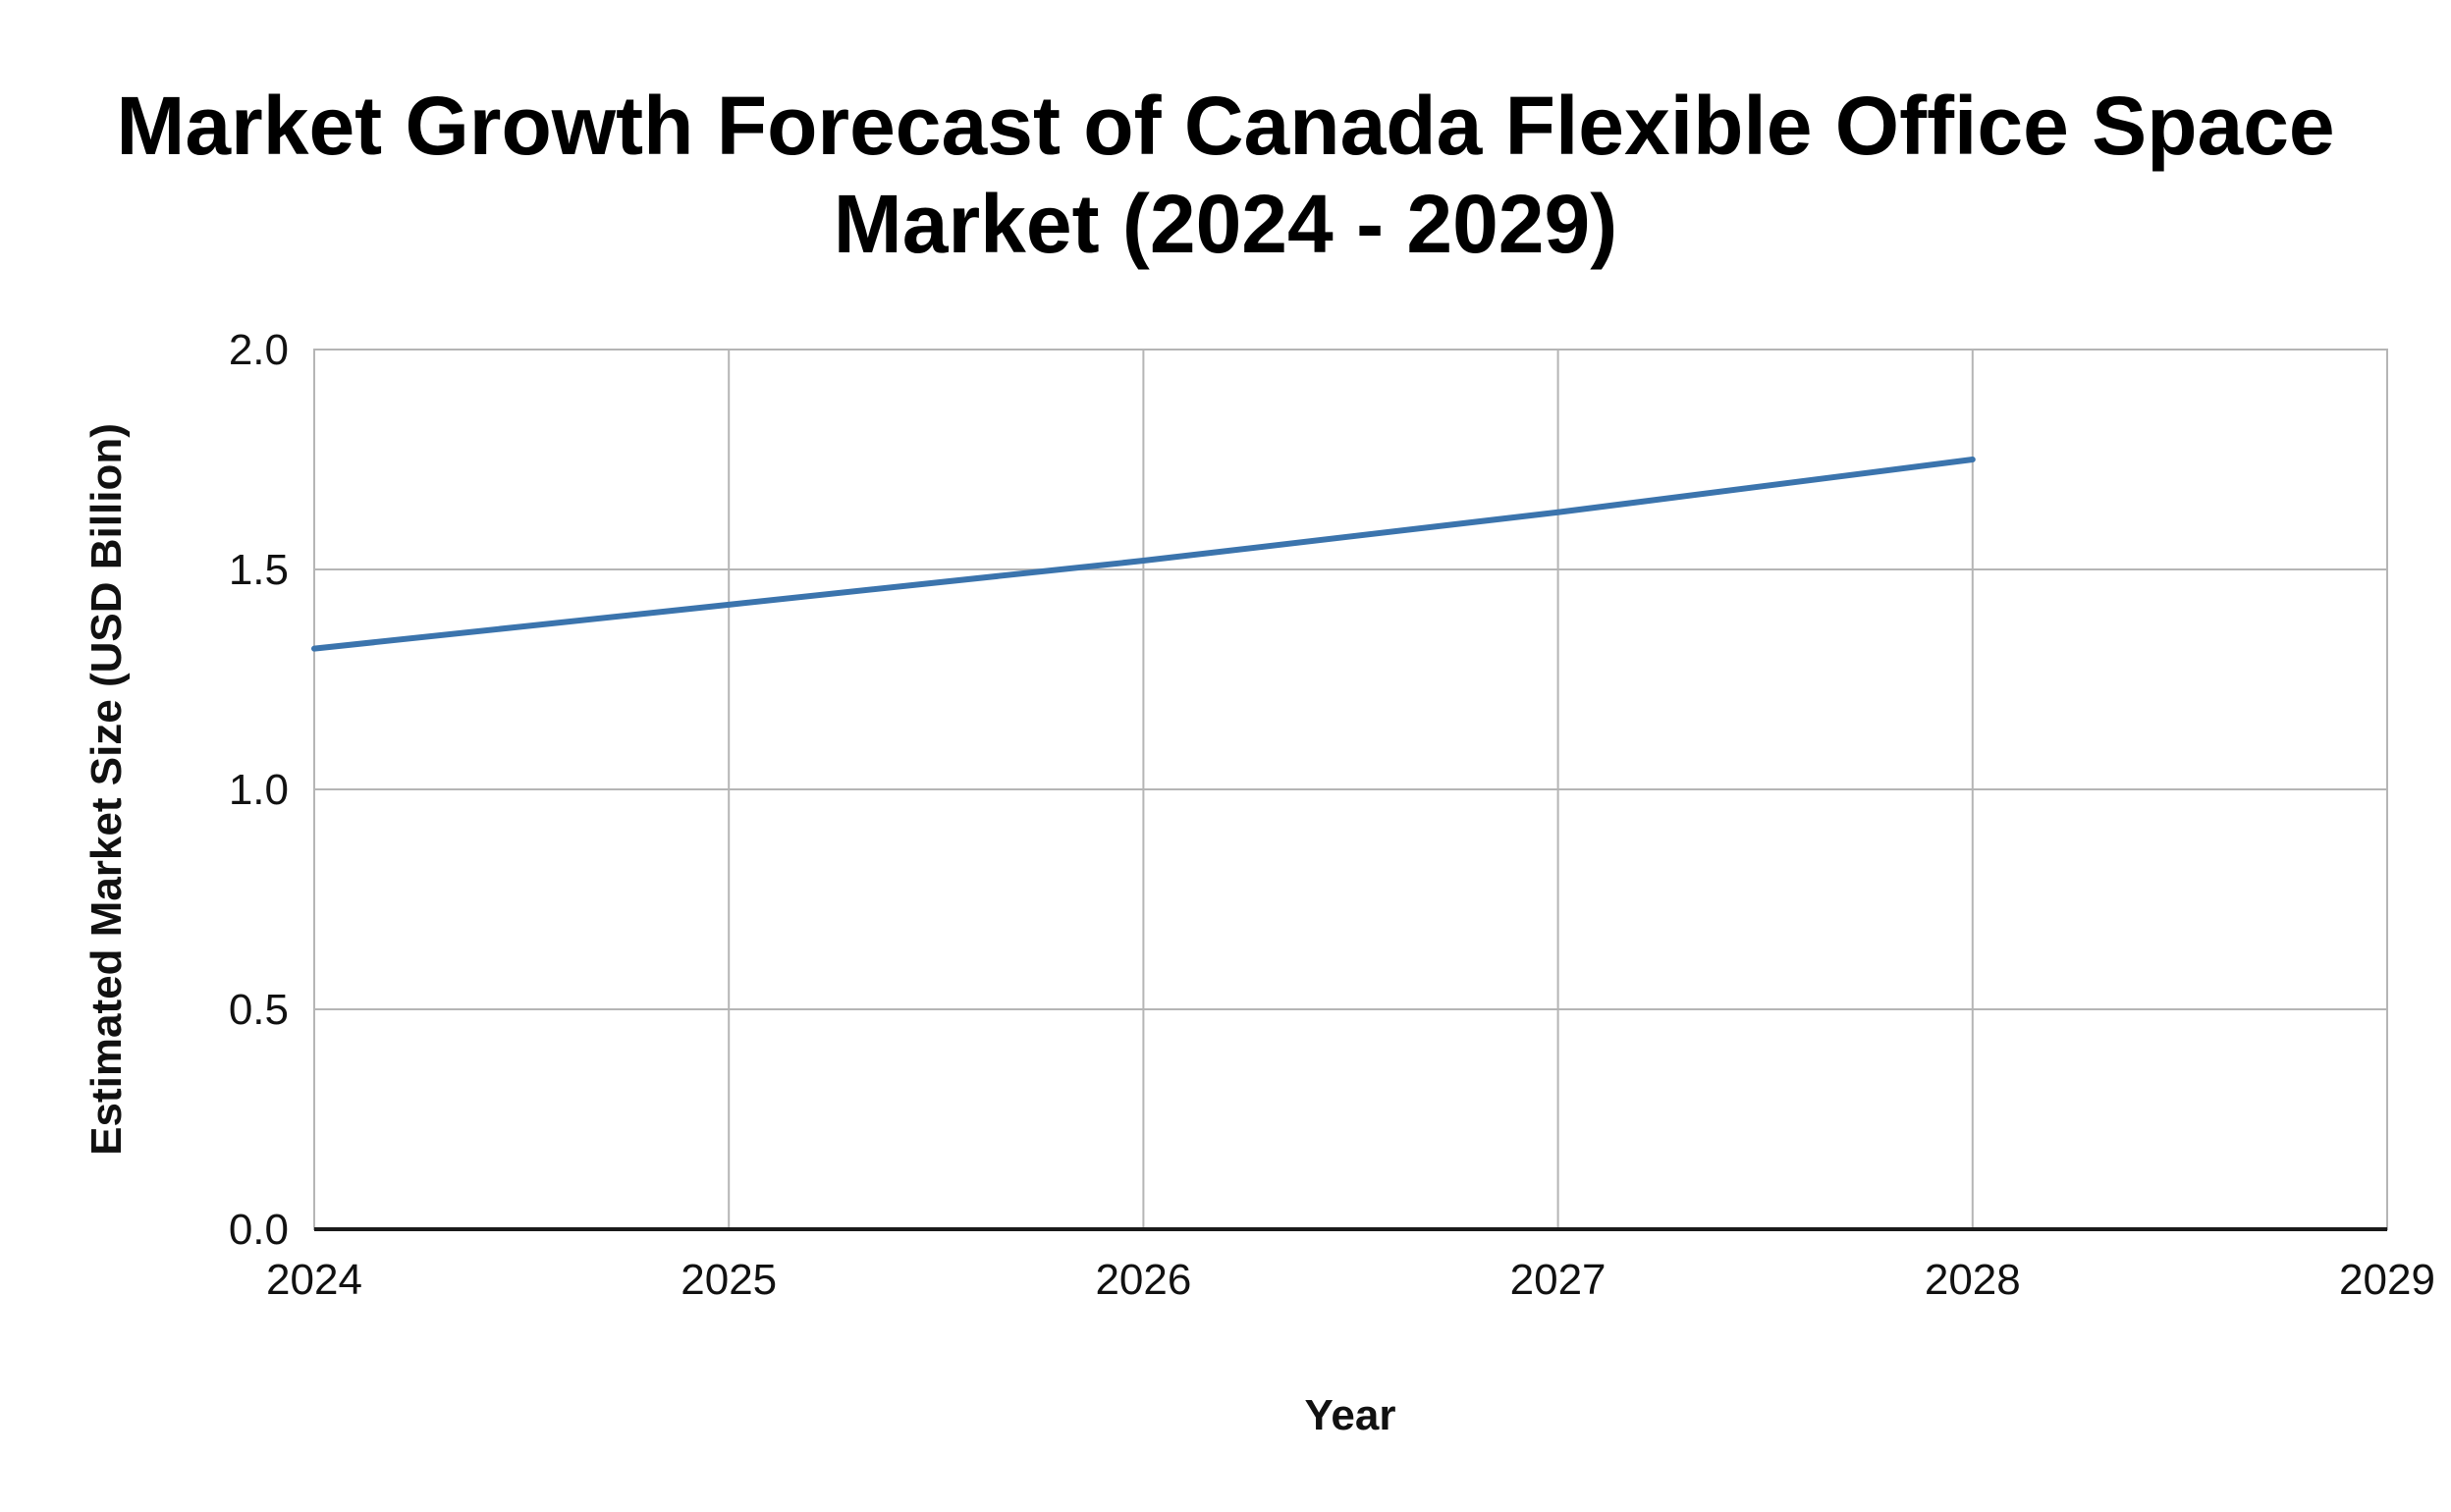 Image resolution: width=2451 pixels, height=1512 pixels. I want to click on y-tick-label: 1.5, so click(259, 570).